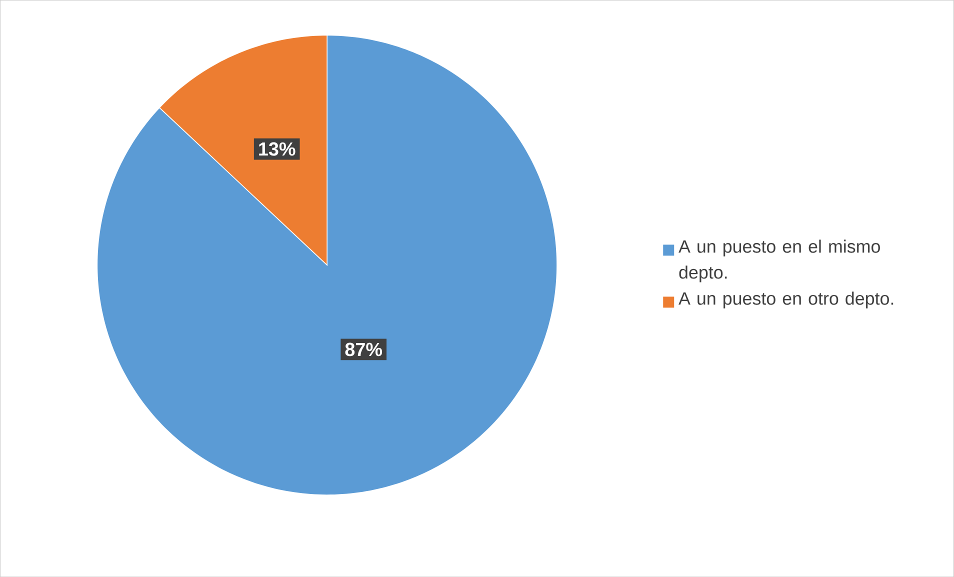 The height and width of the screenshot is (577, 954). Describe the element at coordinates (779, 261) in the screenshot. I see `legend-label: A un puesto en el mismo depto.` at that location.